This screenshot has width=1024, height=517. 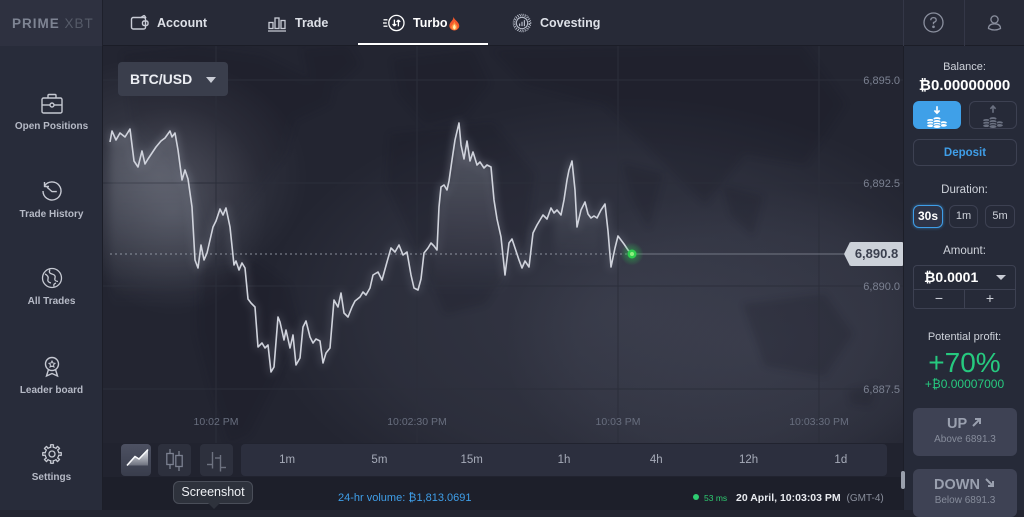 What do you see at coordinates (417, 422) in the screenshot?
I see `svg-text: 10:02:30 PM` at bounding box center [417, 422].